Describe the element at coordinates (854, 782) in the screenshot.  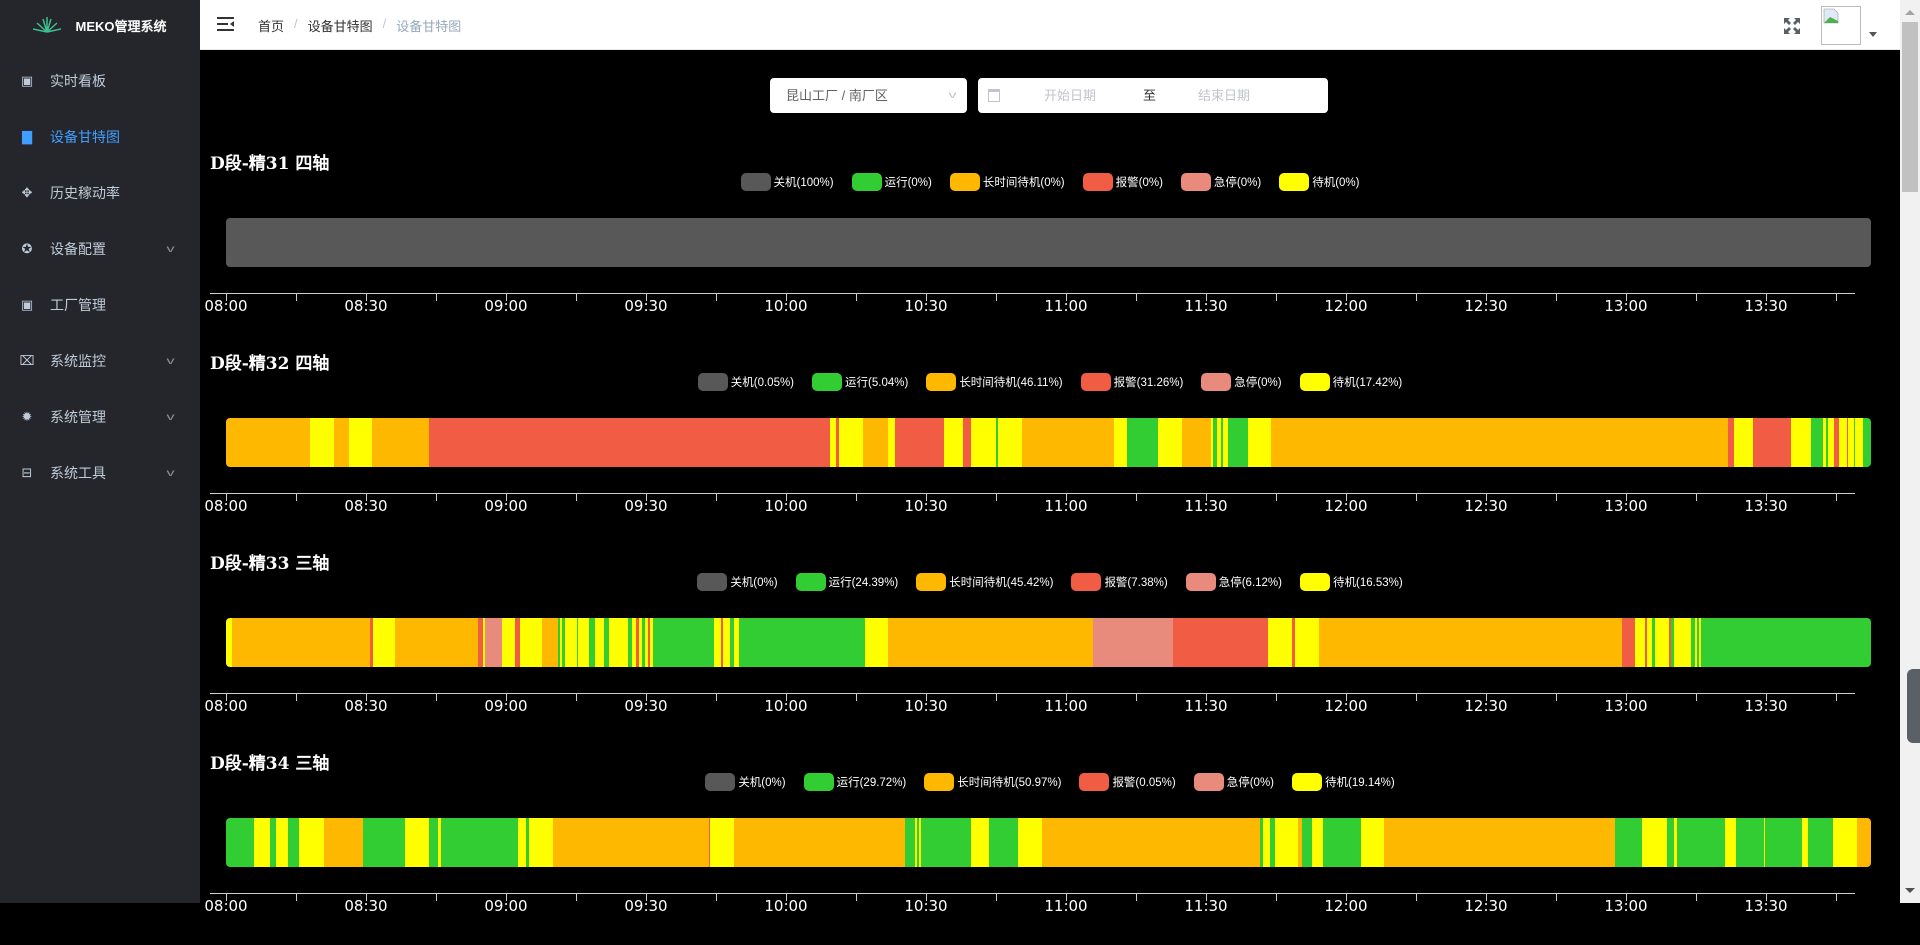
I see `legend-item-run: 运行(29.72%)` at that location.